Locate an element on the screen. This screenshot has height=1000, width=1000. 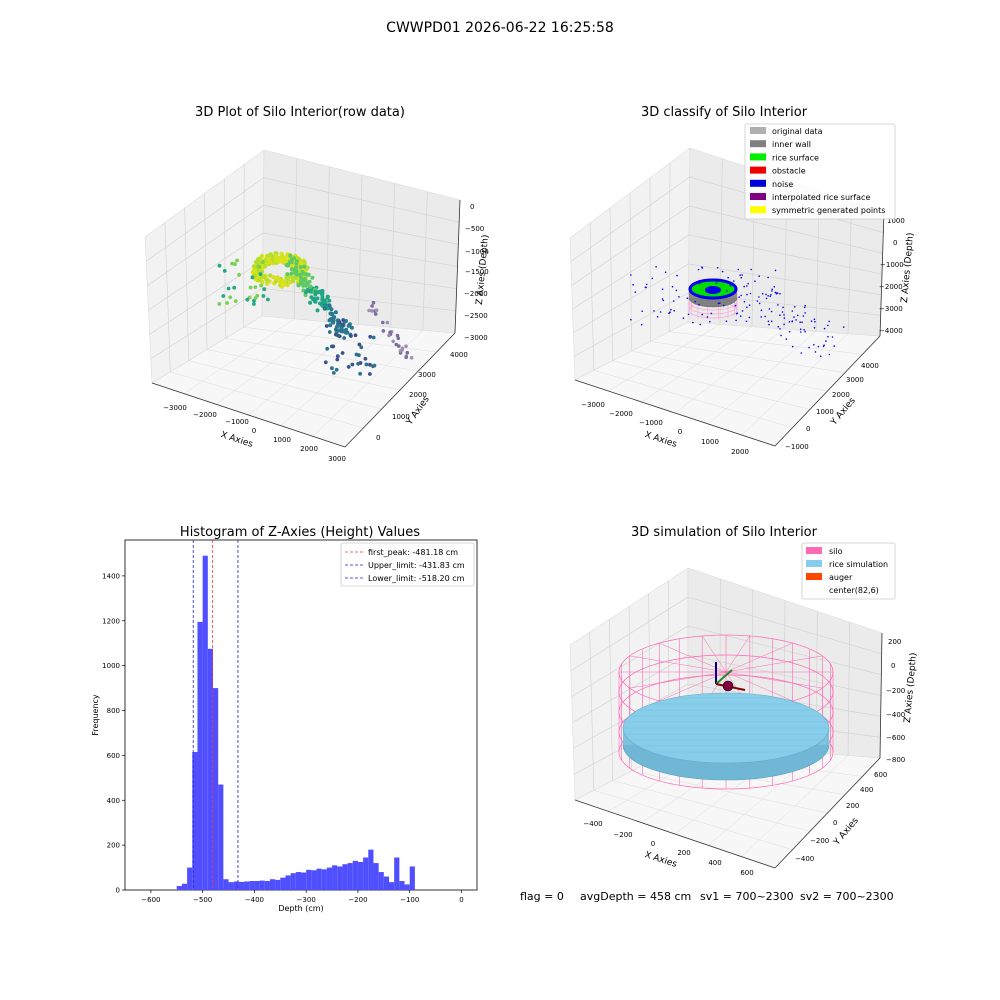
sim-legend-swatch is located at coordinates (814, 550).